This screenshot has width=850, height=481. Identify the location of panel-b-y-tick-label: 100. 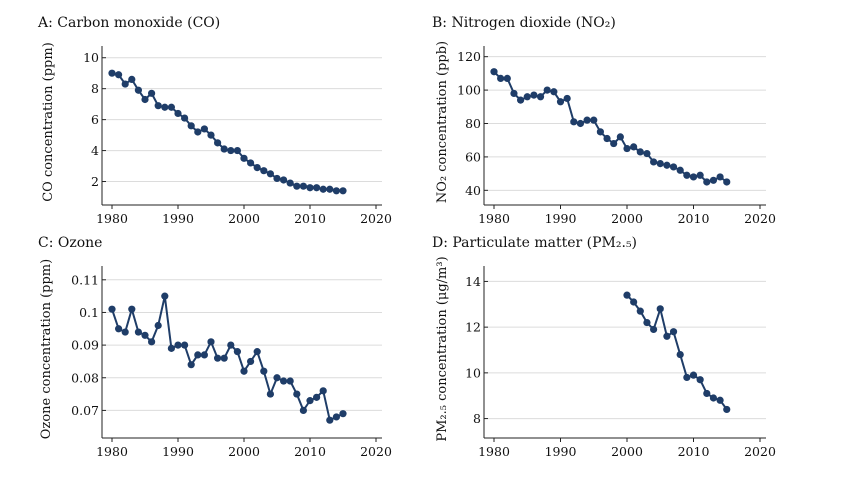
(469, 90).